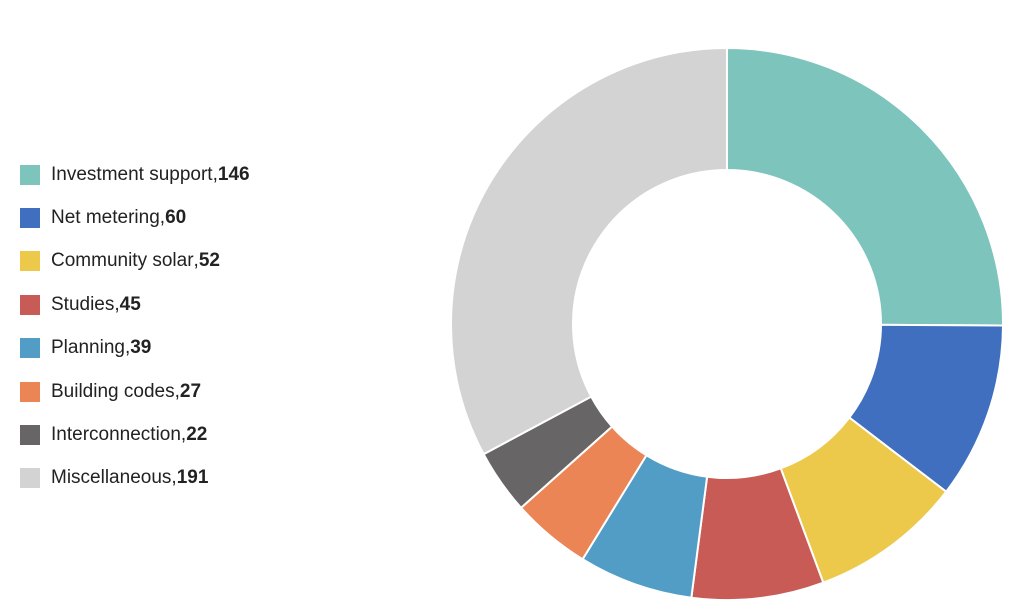 This screenshot has width=1024, height=616. I want to click on legend-item-studies: Studies, 45, so click(210, 304).